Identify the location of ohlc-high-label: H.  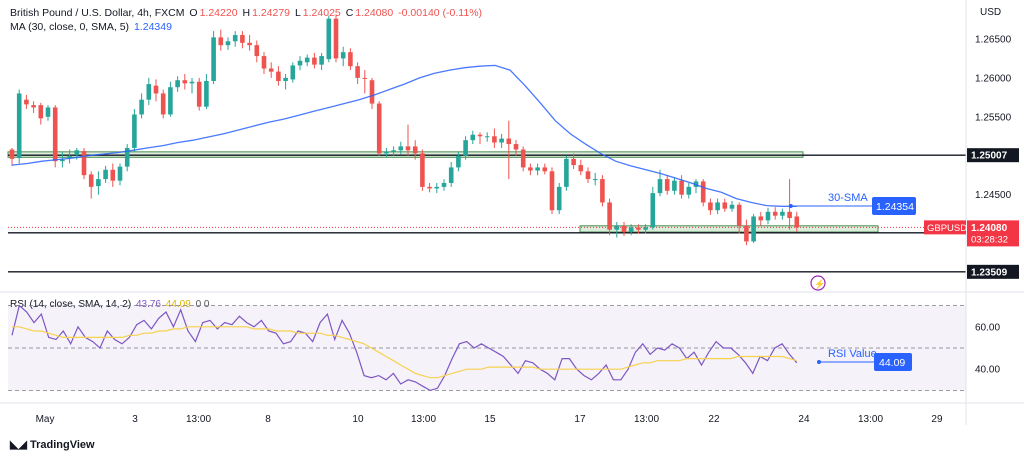
(246, 13).